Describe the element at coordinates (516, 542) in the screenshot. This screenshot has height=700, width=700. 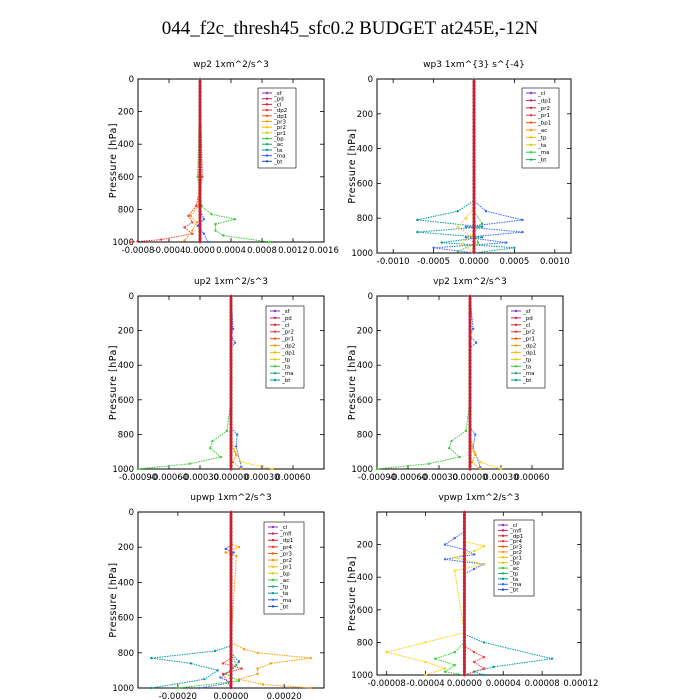
I see `legend-entry: _pr4` at that location.